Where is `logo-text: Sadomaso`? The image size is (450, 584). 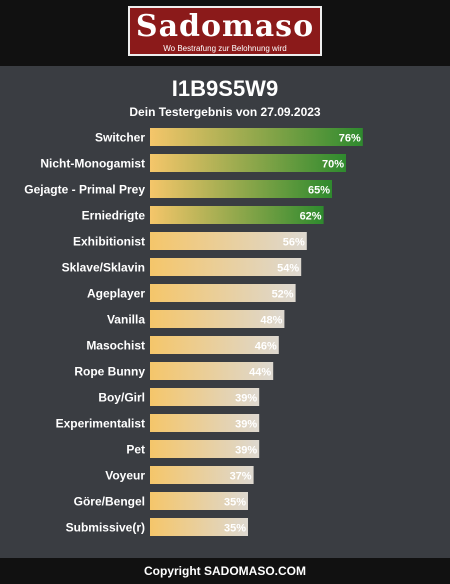 logo-text: Sadomaso is located at coordinates (225, 26).